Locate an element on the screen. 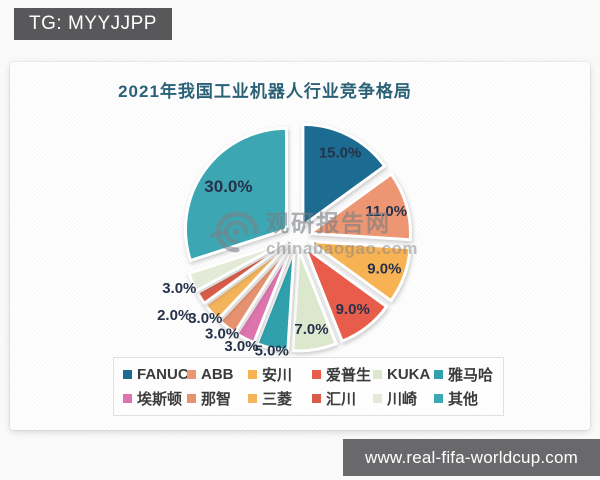 The width and height of the screenshot is (600, 480). pie-slice-ABB is located at coordinates (359, 207).